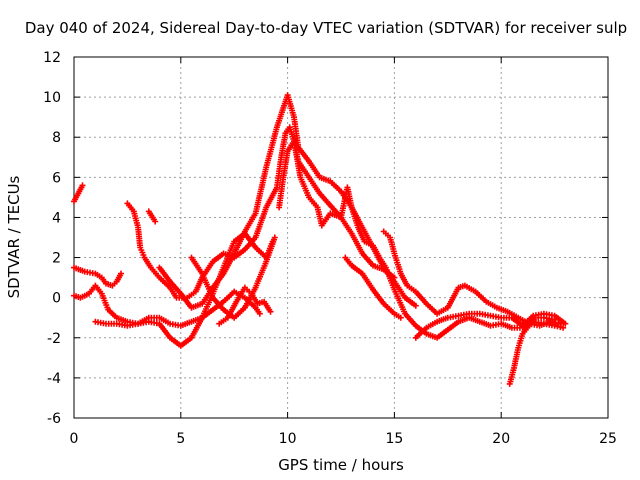 The image size is (640, 480). I want to click on series-pass-f, so click(152, 216).